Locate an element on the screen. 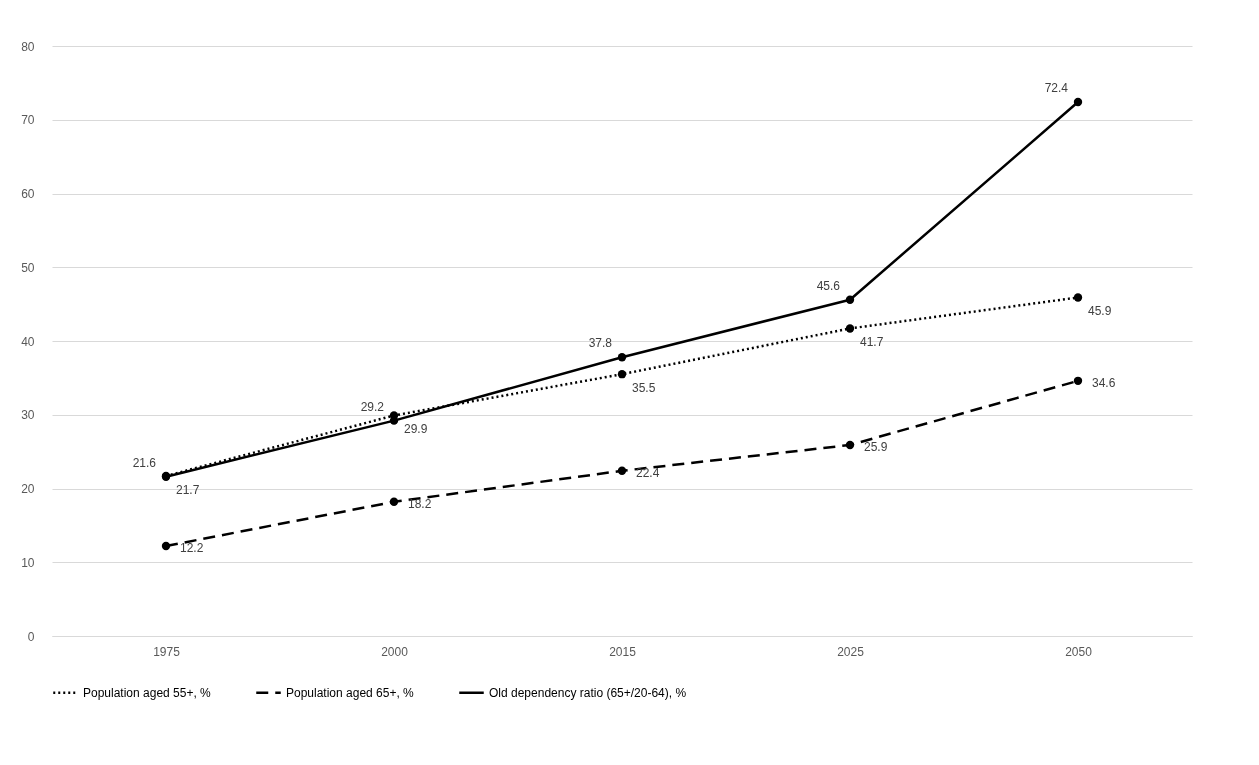 The image size is (1259, 765). data-label: 41.7 is located at coordinates (872, 342).